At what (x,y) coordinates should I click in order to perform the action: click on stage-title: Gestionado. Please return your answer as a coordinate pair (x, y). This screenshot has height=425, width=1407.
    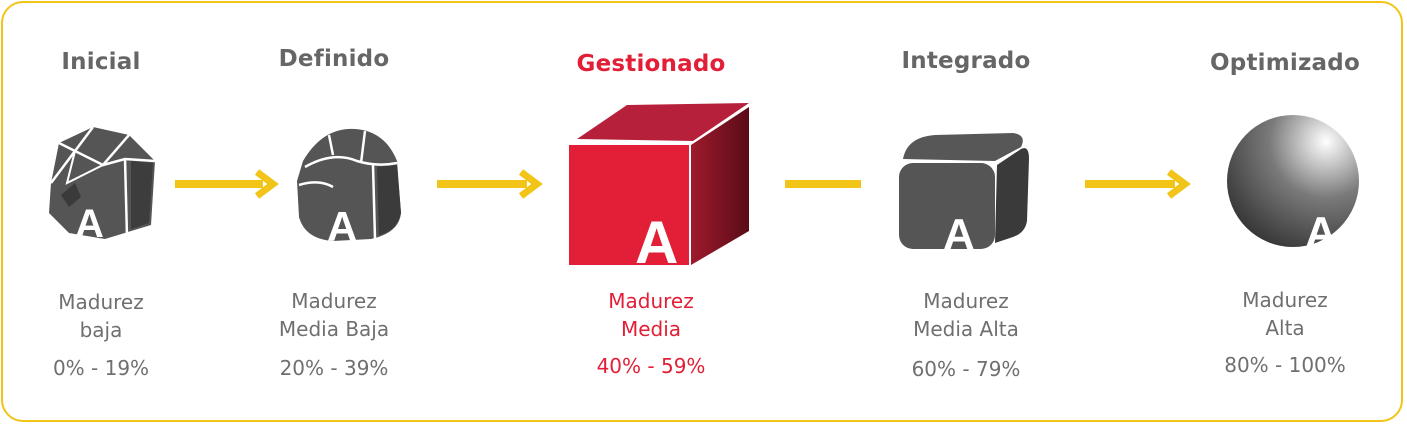
    Looking at the image, I should click on (651, 64).